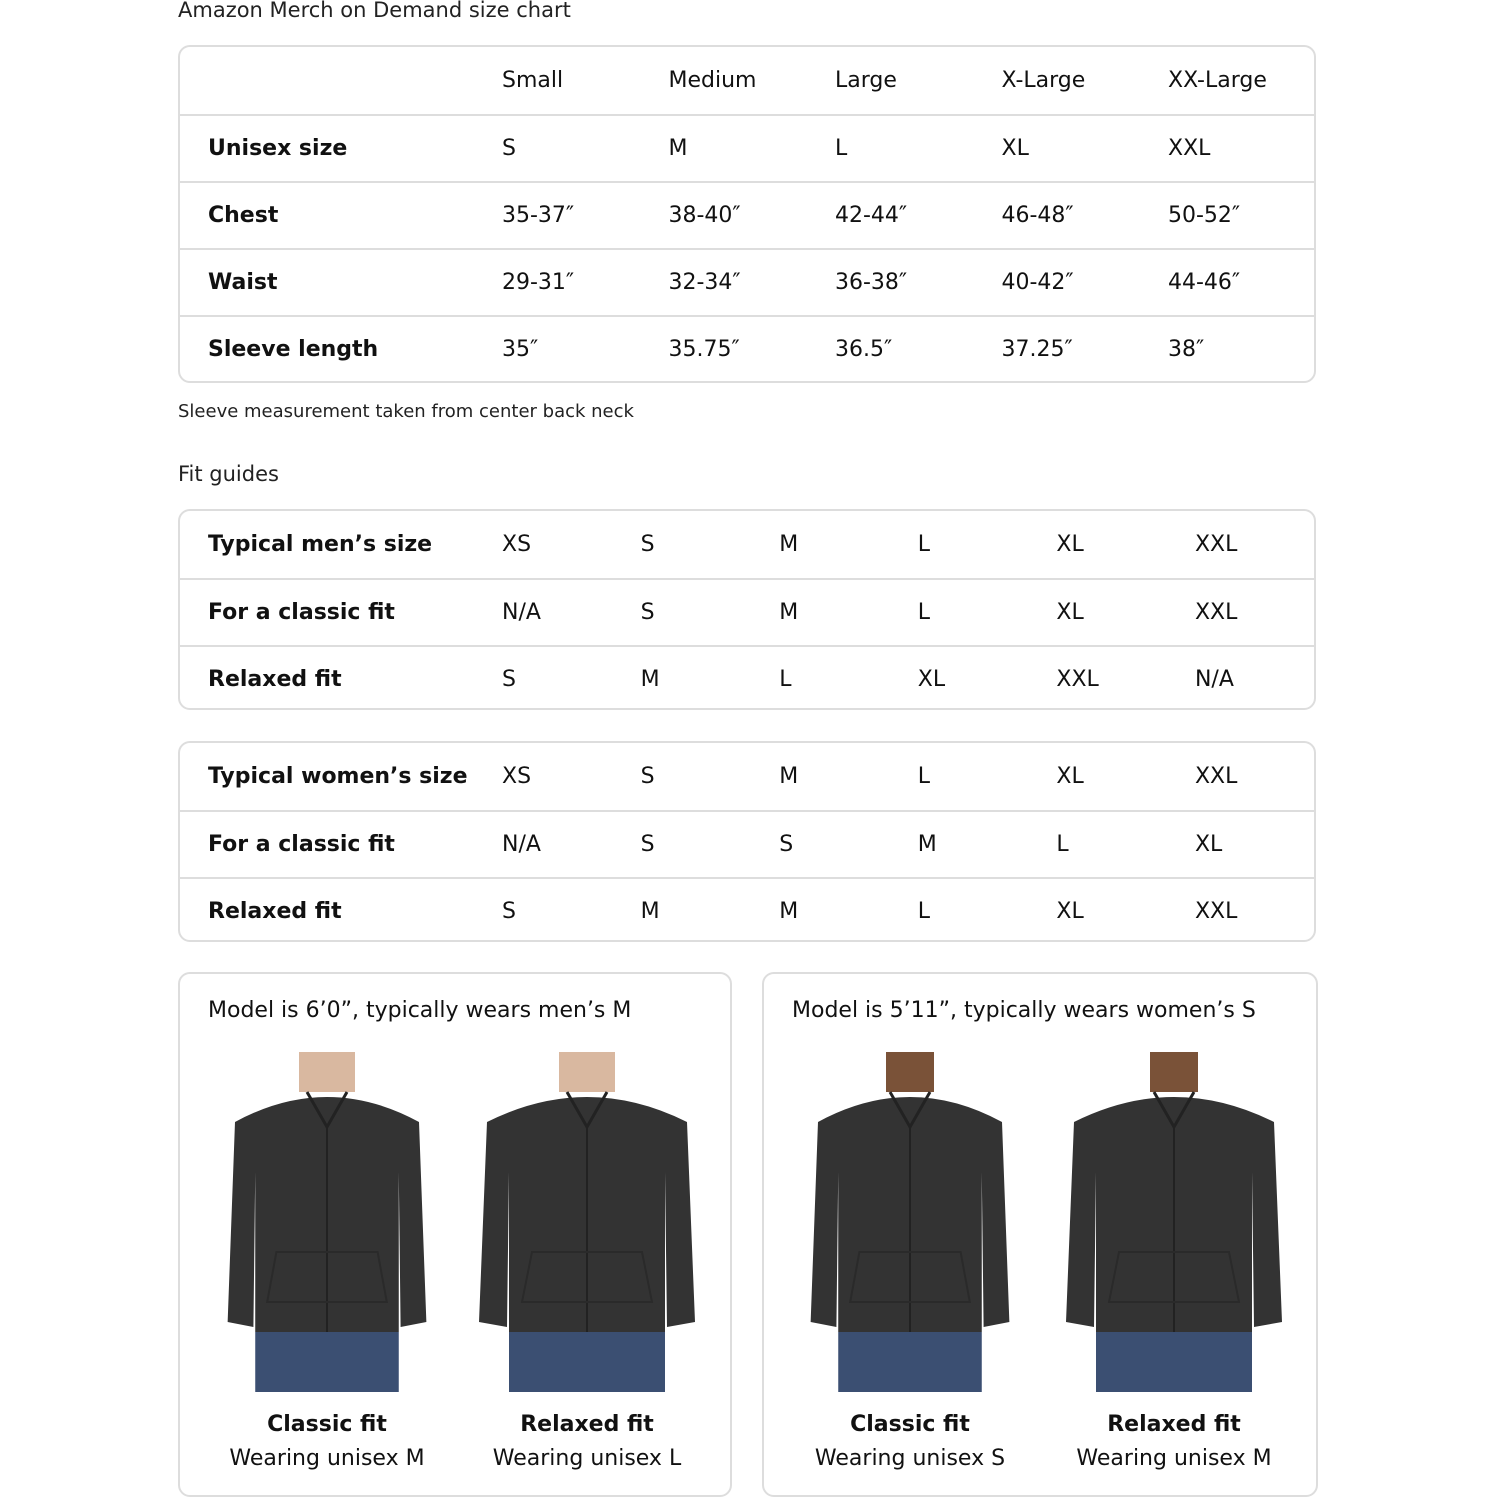 This screenshot has height=1498, width=1498. I want to click on table-row: Relaxed fit S M L XL XXL N/A, so click(747, 676).